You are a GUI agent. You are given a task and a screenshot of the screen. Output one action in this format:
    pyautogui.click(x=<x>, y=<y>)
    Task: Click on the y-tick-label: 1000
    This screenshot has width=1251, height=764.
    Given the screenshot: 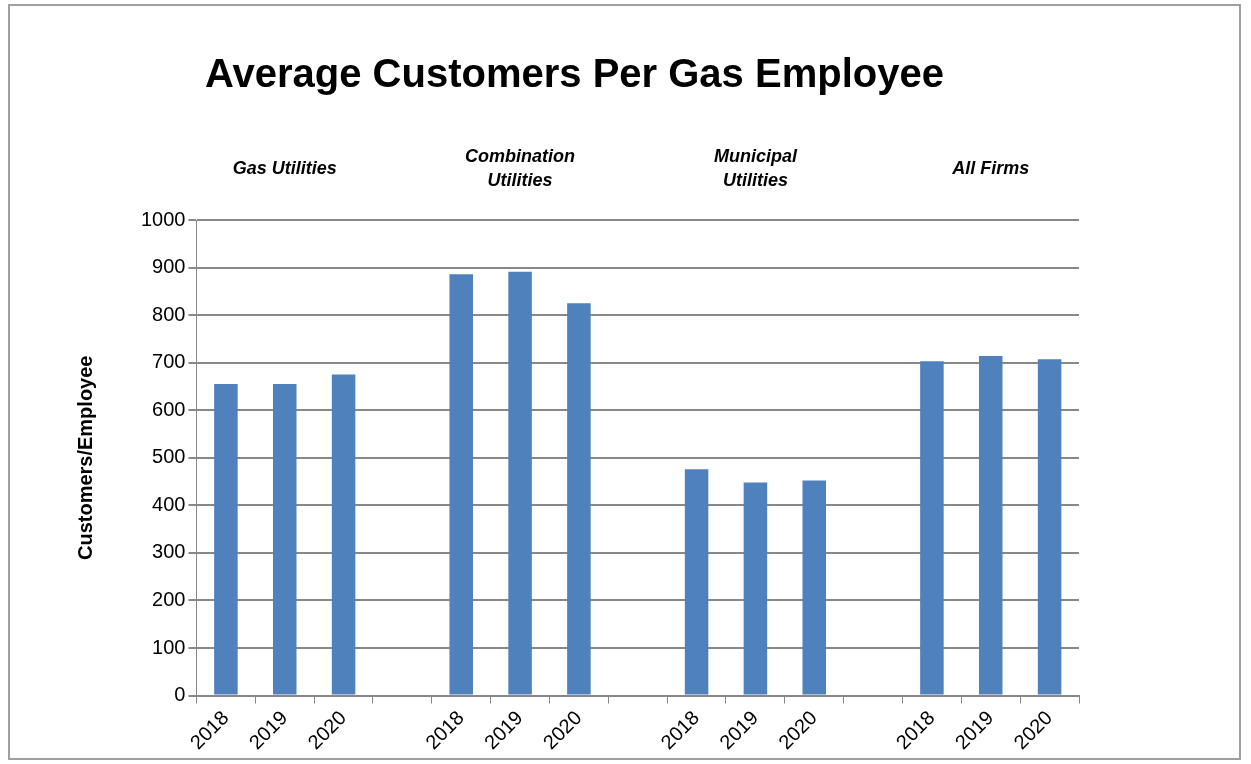 What is the action you would take?
    pyautogui.click(x=163, y=218)
    